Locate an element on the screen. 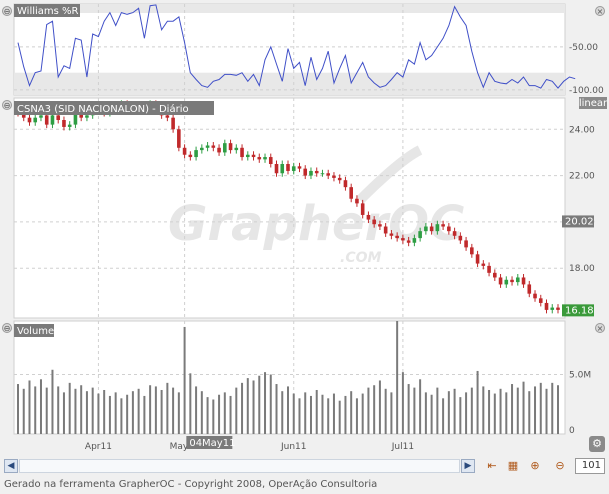 The image size is (609, 494). price-tick-label: 18.00 is located at coordinates (582, 269).